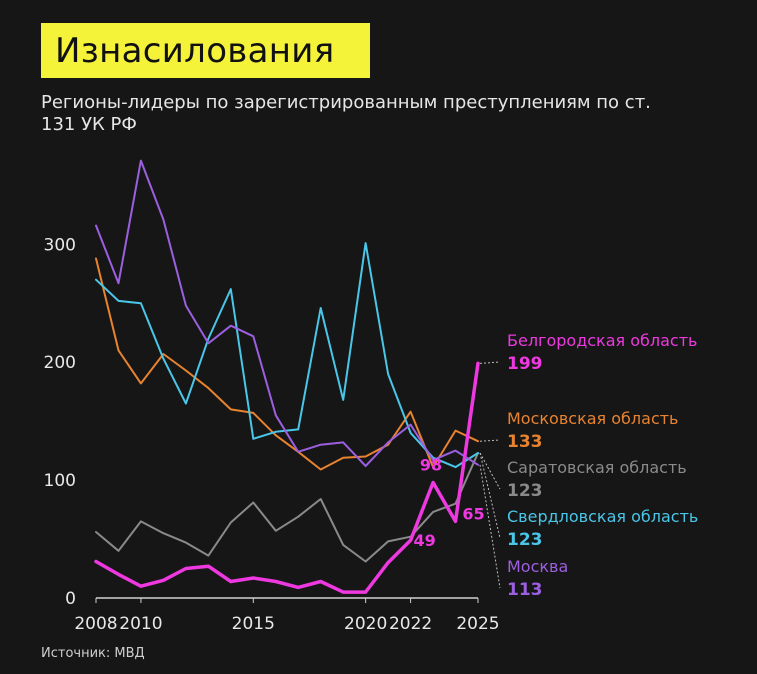 The width and height of the screenshot is (757, 674). What do you see at coordinates (448, 502) in the screenshot?
I see `point-labels: 49 98 65` at bounding box center [448, 502].